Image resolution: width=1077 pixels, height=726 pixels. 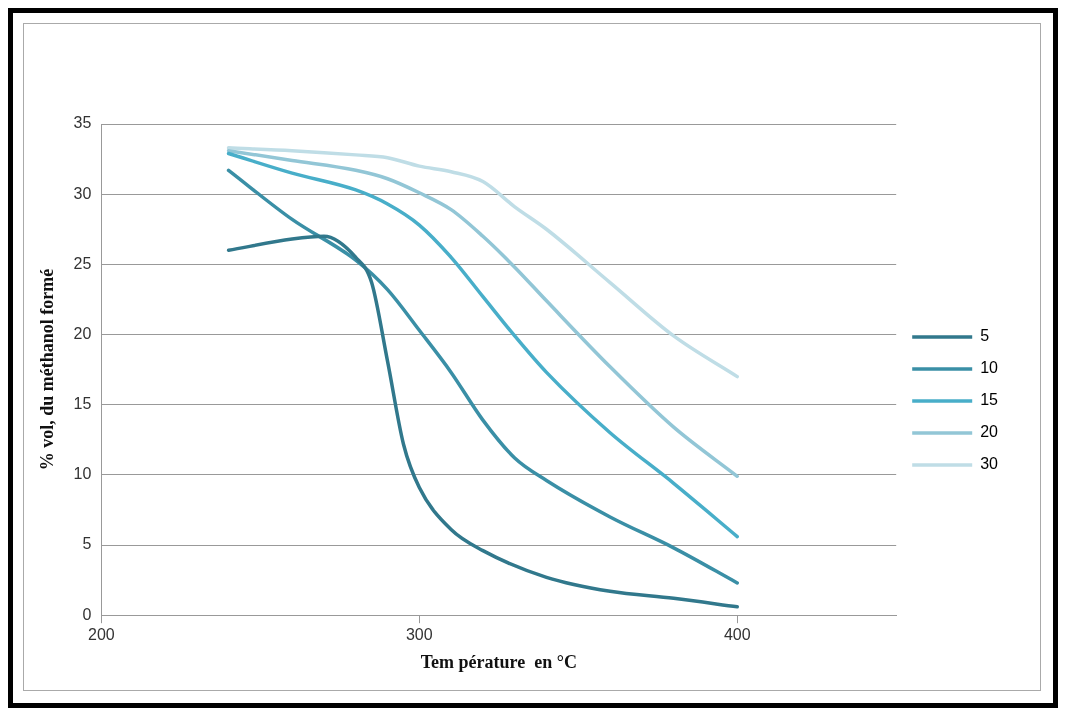 I want to click on y-tick-label: 25, so click(x=82, y=263).